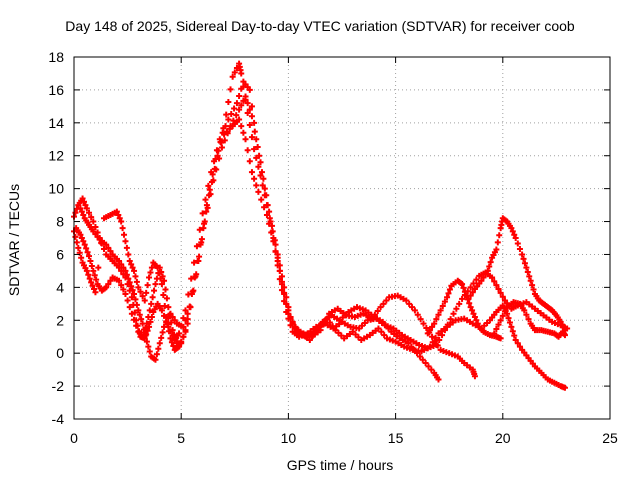  I want to click on y-tick-label: 4, so click(60, 287).